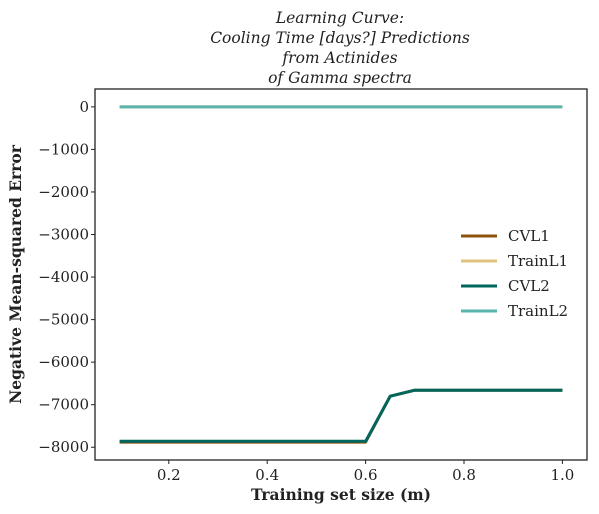  Describe the element at coordinates (538, 311) in the screenshot. I see `legend-label: TrainL2` at that location.